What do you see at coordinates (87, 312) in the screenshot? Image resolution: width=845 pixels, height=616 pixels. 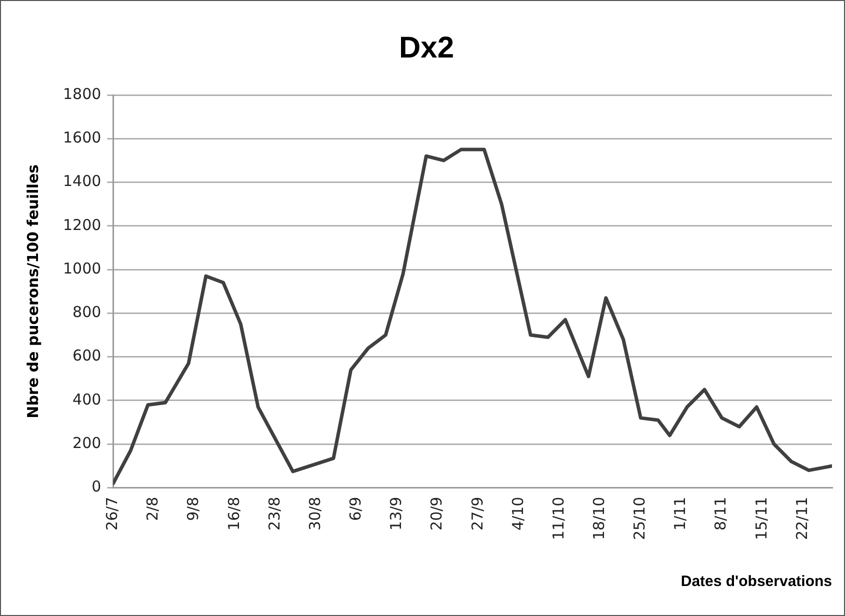 I see `y-tick-label: 800` at bounding box center [87, 312].